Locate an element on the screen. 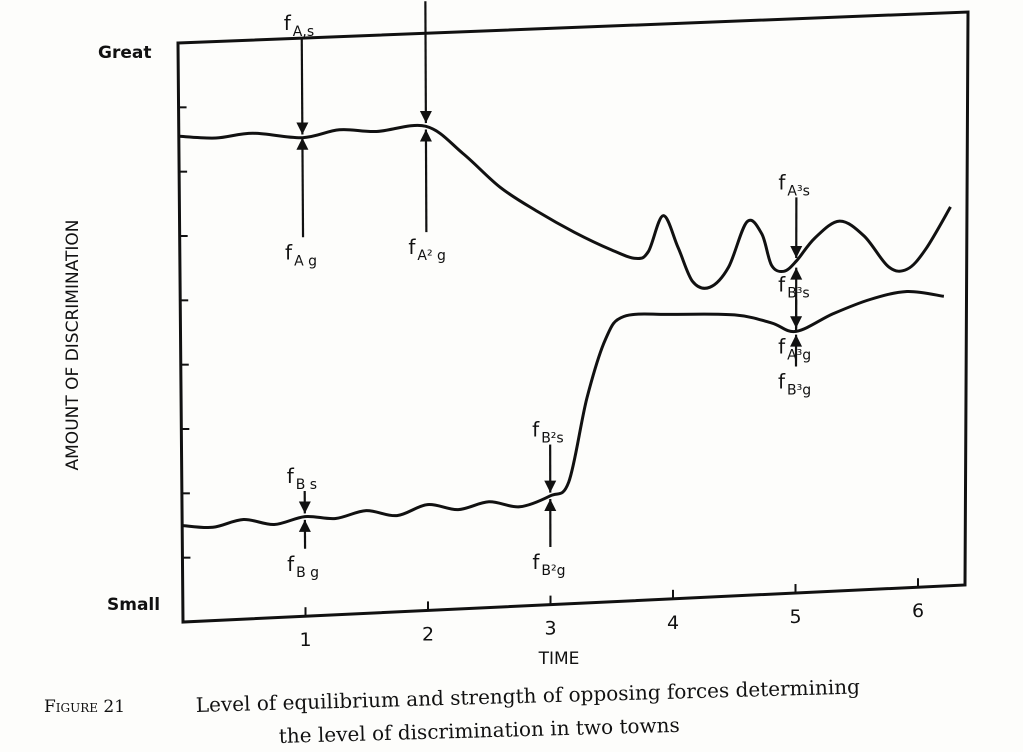 Image resolution: width=1023 pixels, height=752 pixels. y-axis-label: AMOUNT OF DISCRIMINATION is located at coordinates (73, 345).